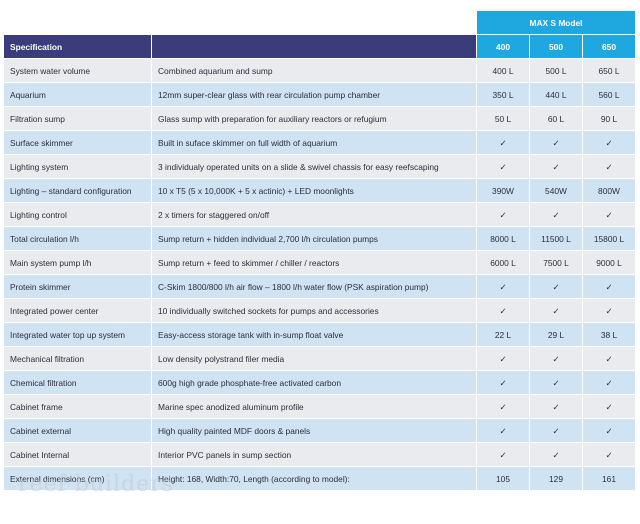 The image size is (640, 524). What do you see at coordinates (78, 143) in the screenshot?
I see `spec-name: Surface skimmer` at bounding box center [78, 143].